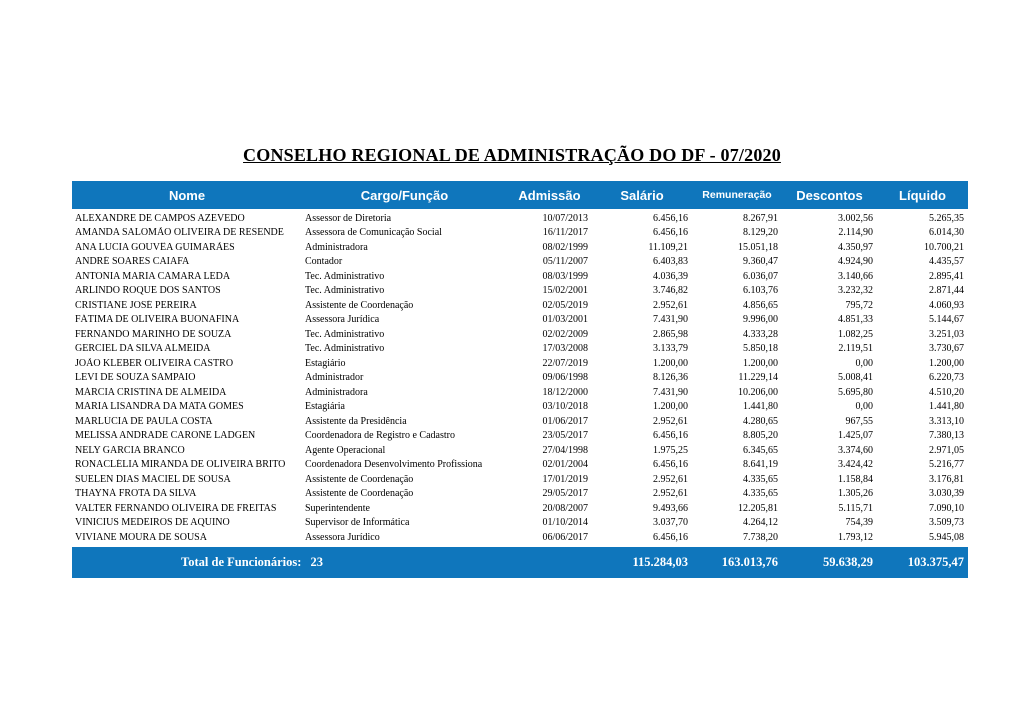 The image size is (1024, 724). Describe the element at coordinates (758, 378) in the screenshot. I see `cell-remuneracao: 11.229,14` at that location.